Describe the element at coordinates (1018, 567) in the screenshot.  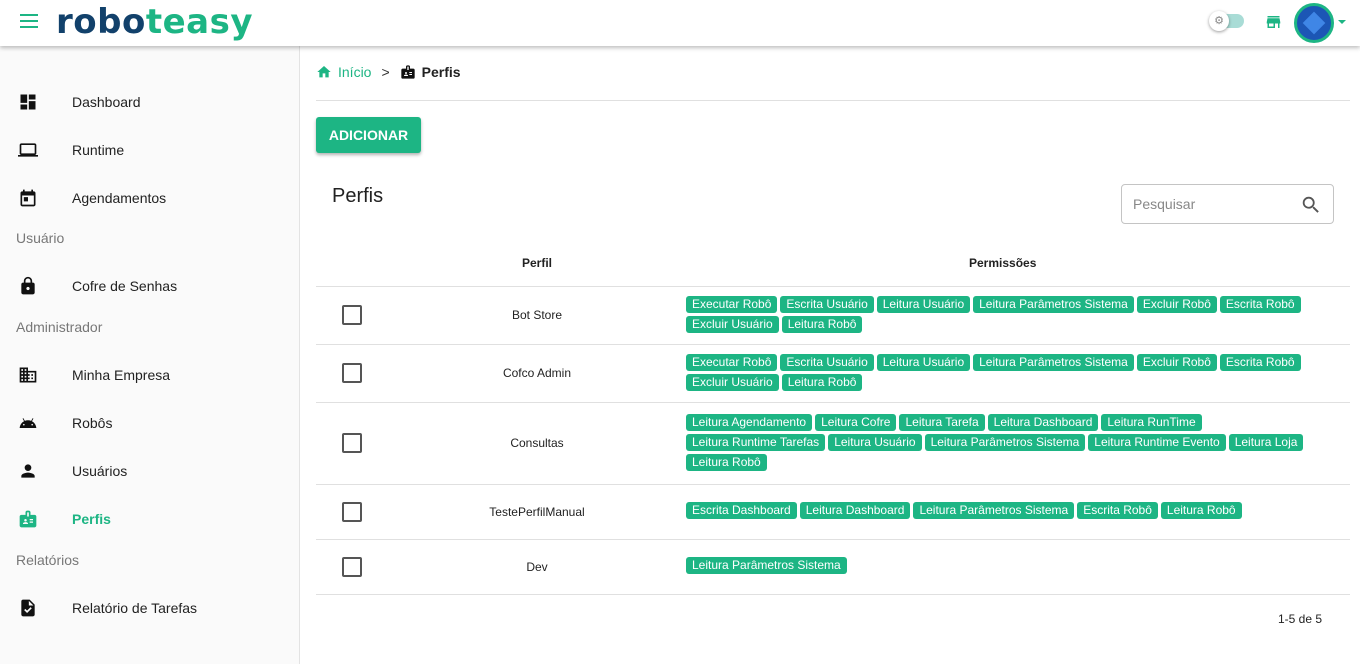
I see `permissions-cell: Leitura Parâmetros Sistema` at that location.